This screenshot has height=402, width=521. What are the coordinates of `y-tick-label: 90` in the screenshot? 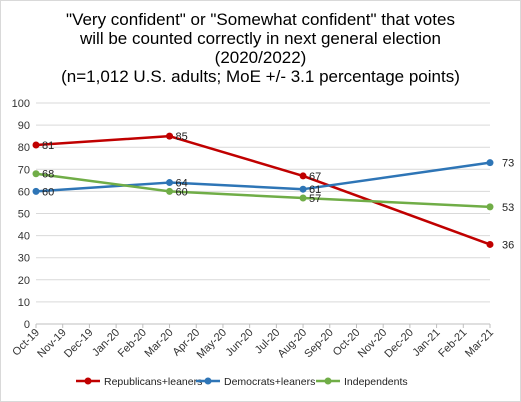 It's located at (24, 126).